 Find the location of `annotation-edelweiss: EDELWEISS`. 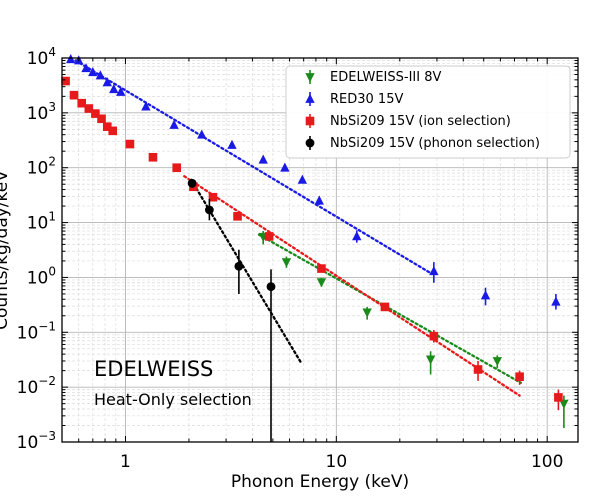

annotation-edelweiss: EDELWEISS is located at coordinates (153, 369).